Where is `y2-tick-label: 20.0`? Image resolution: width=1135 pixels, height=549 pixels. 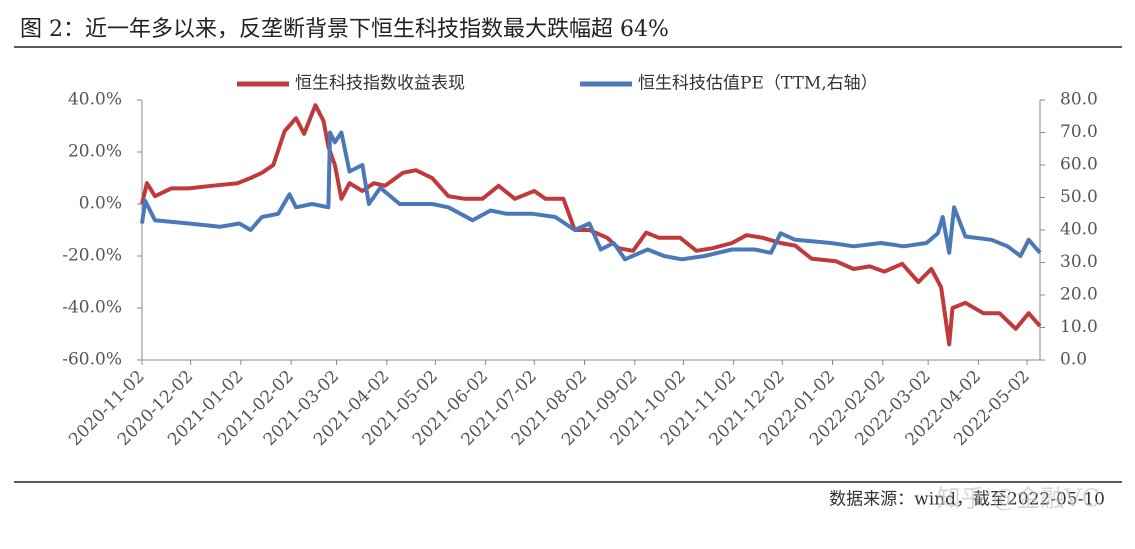
y2-tick-label: 20.0 is located at coordinates (1079, 295).